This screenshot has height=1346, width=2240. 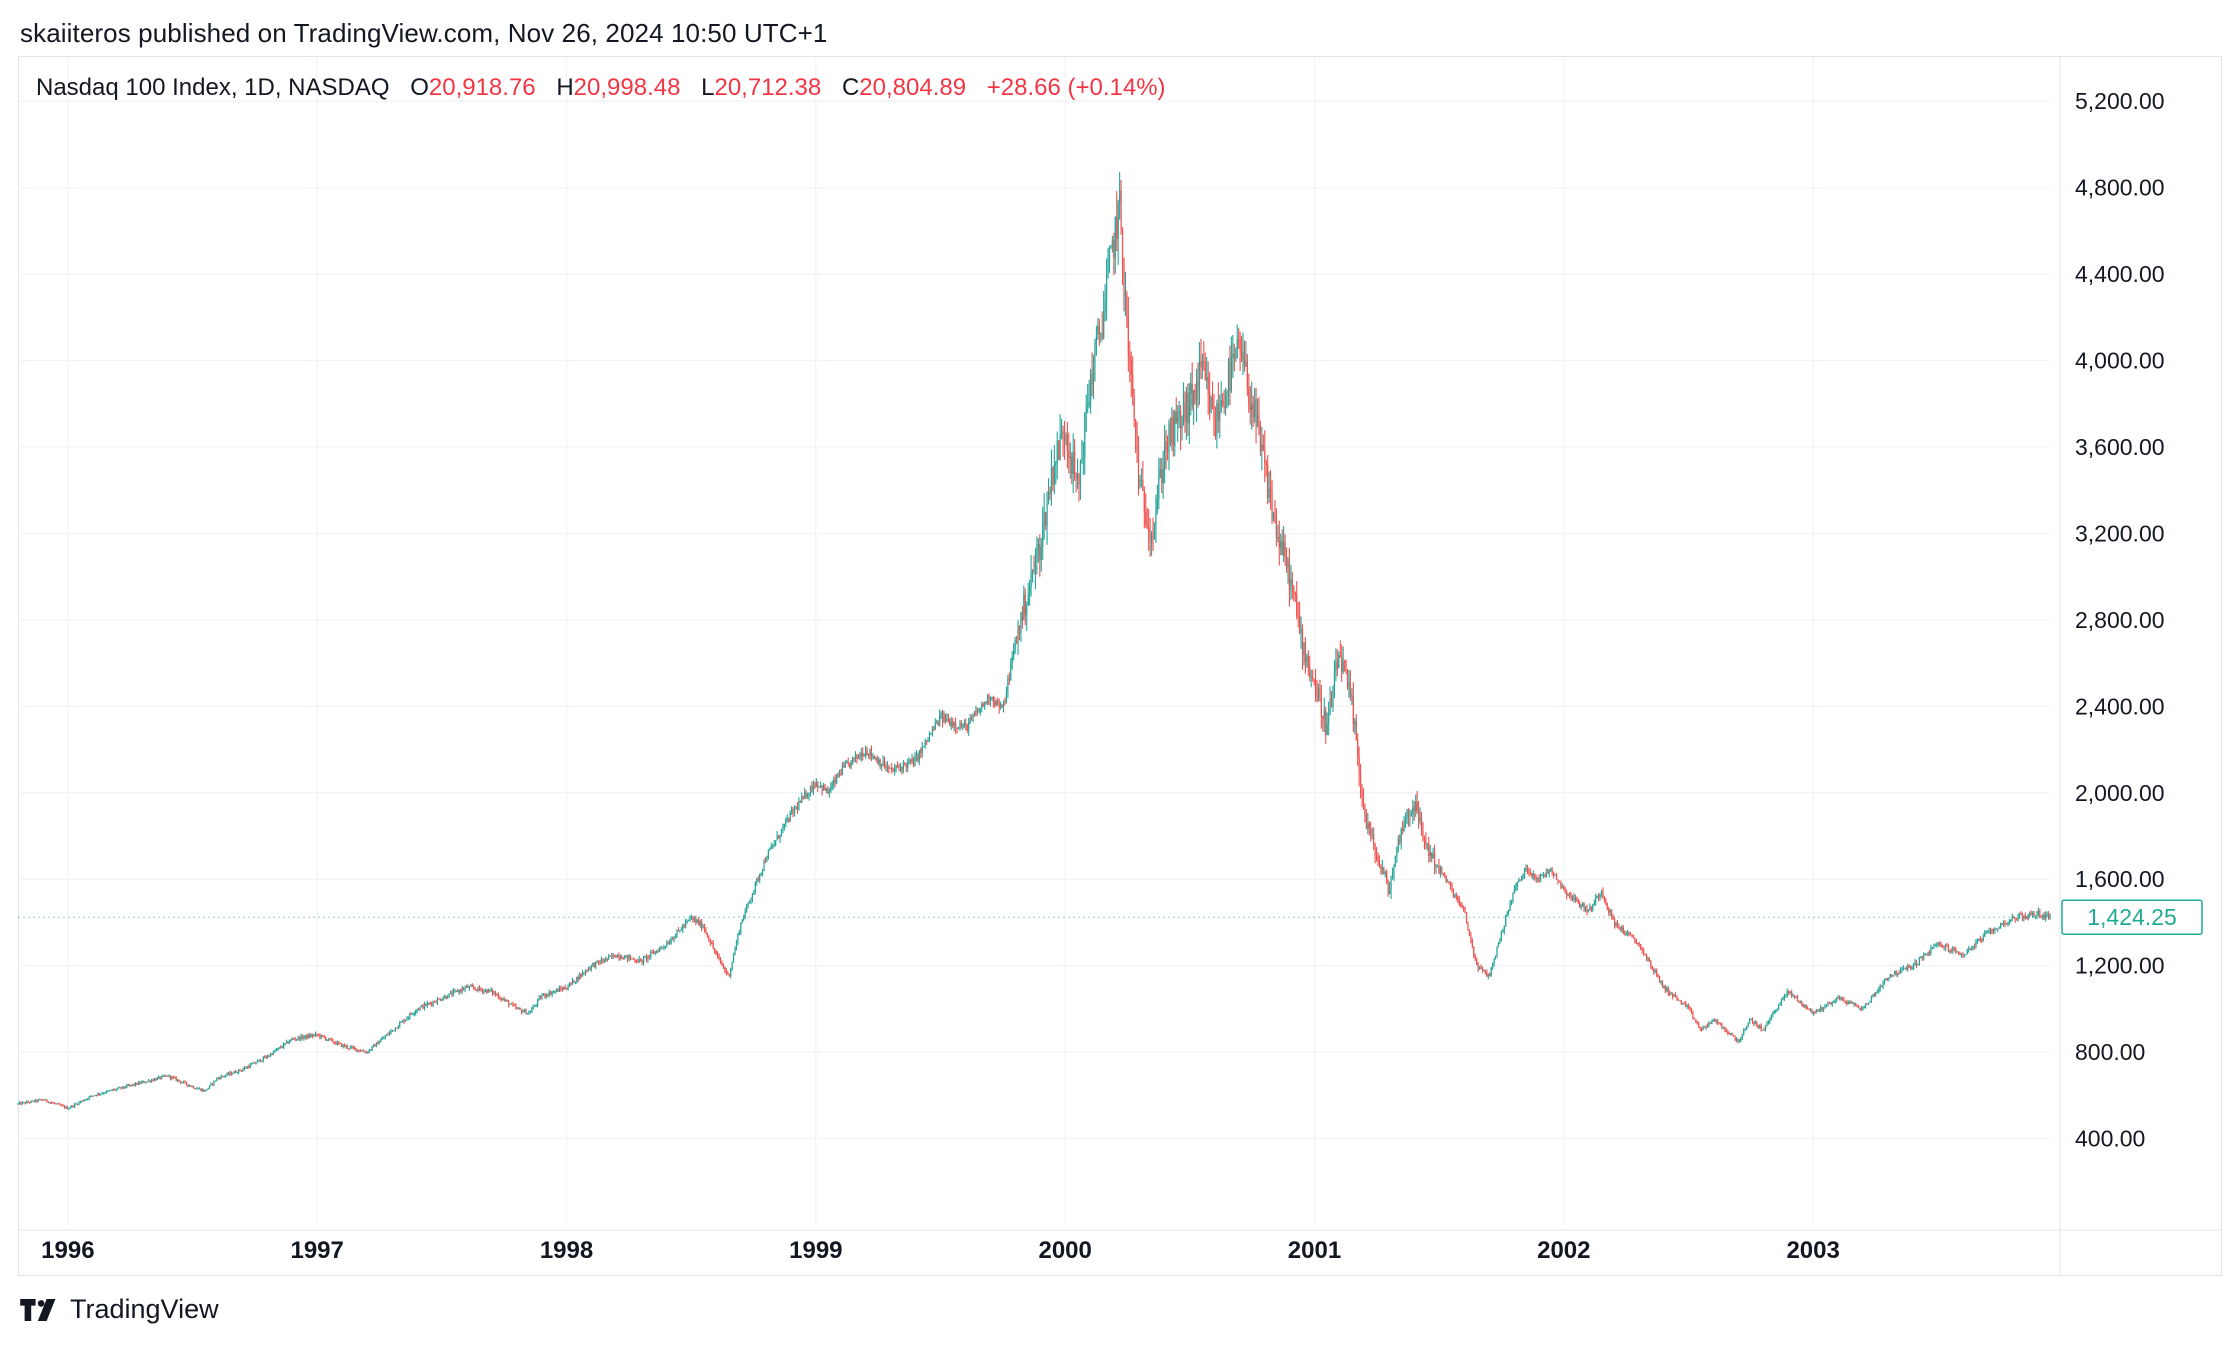 I want to click on open-value: 20,918.76, so click(x=482, y=87).